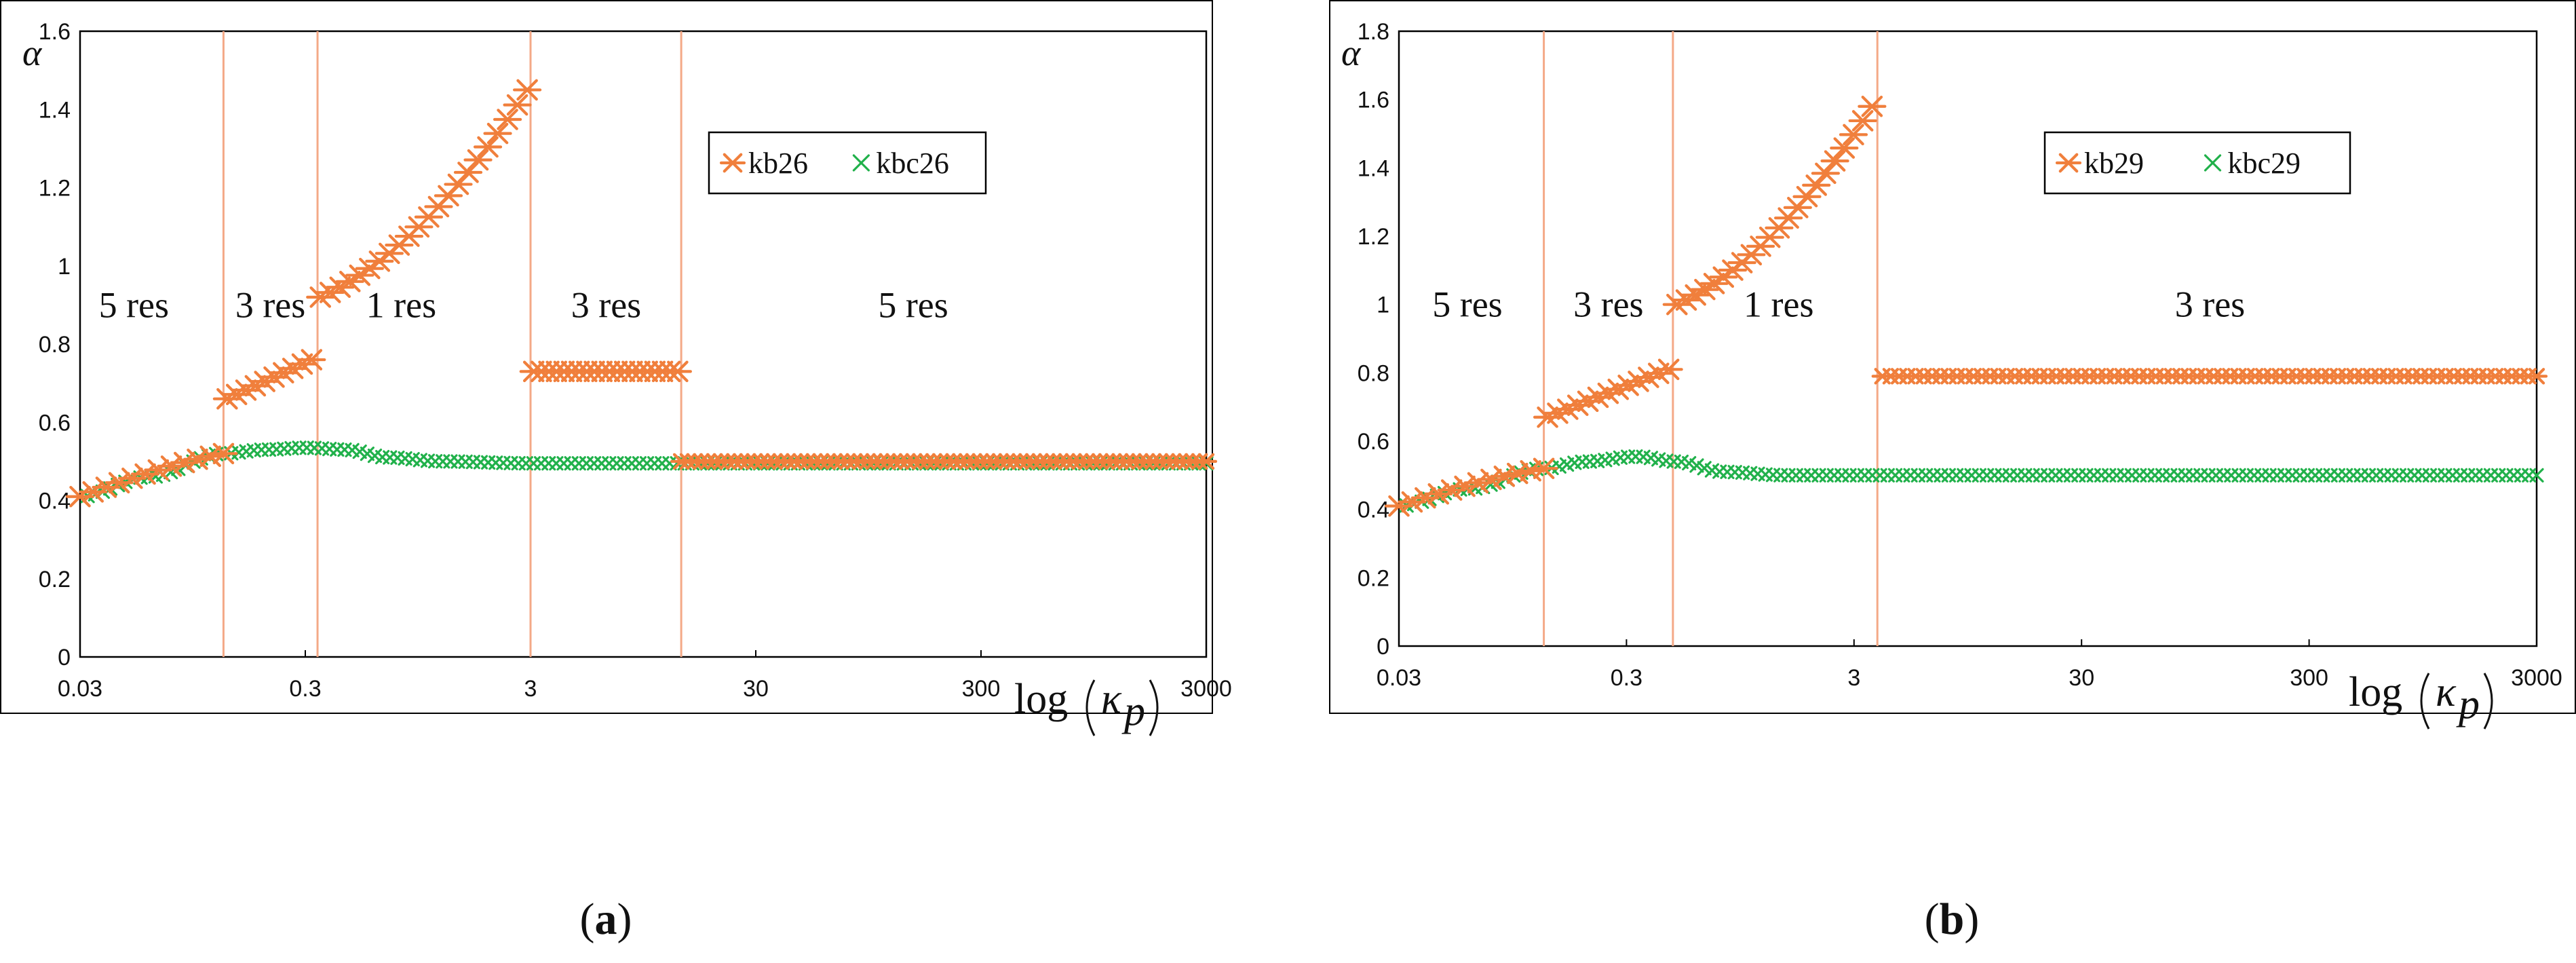 This screenshot has width=2576, height=963. I want to click on caption-letter: a, so click(606, 919).